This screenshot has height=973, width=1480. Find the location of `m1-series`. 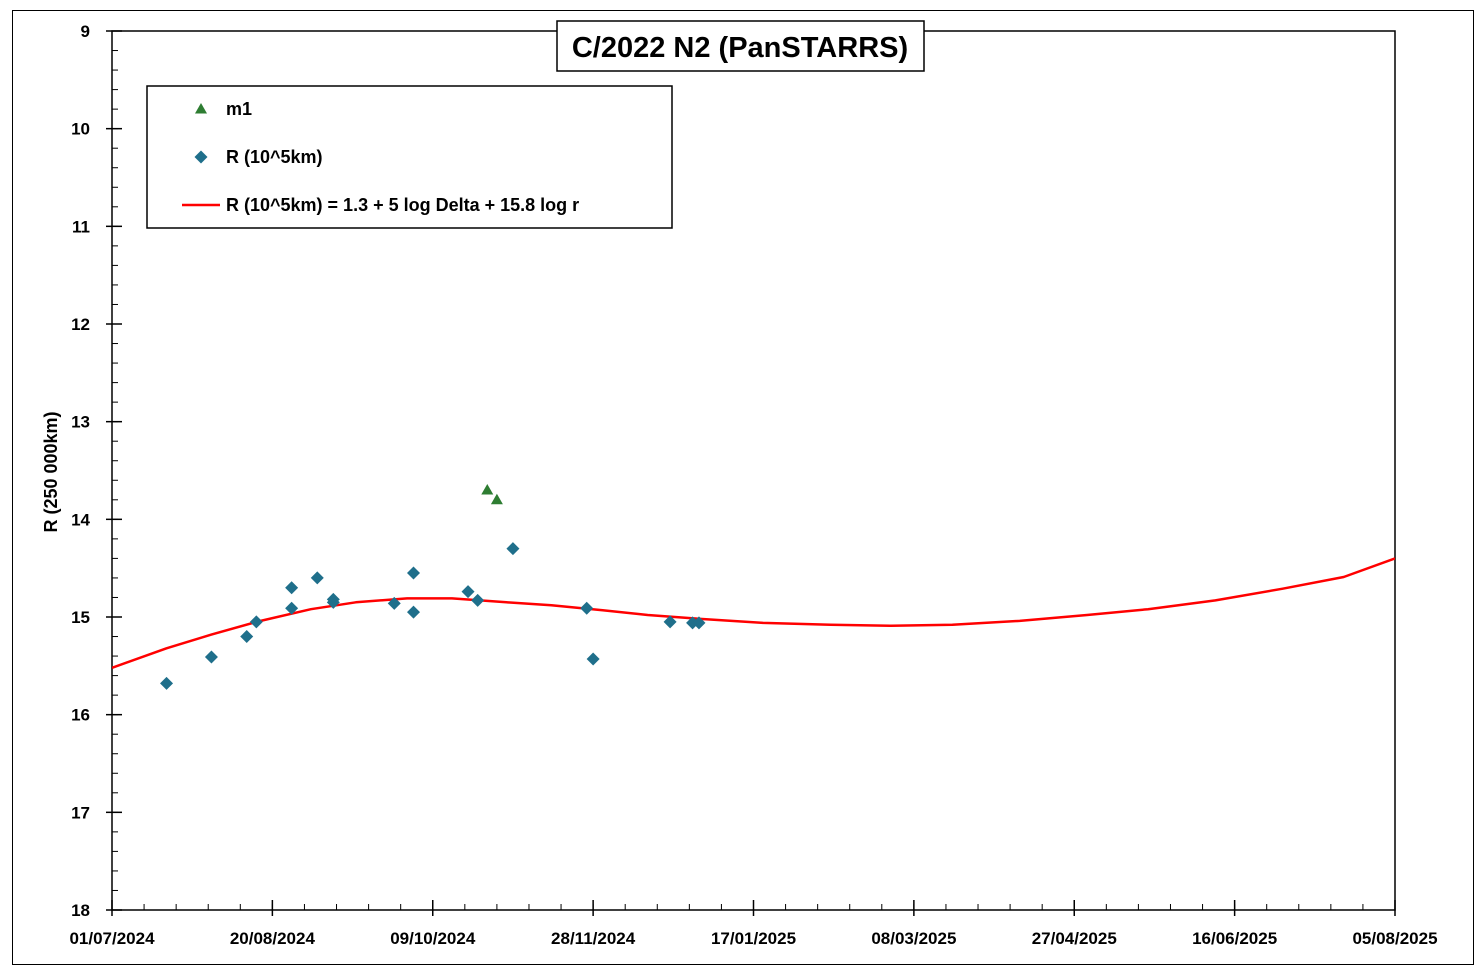

m1-series is located at coordinates (492, 494).